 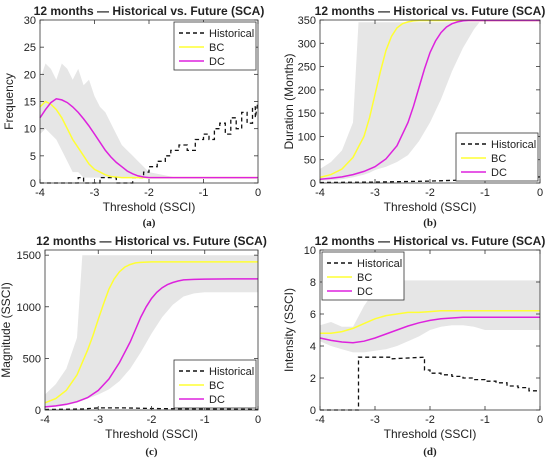 I want to click on y-tick-label: 50, so click(x=310, y=161).